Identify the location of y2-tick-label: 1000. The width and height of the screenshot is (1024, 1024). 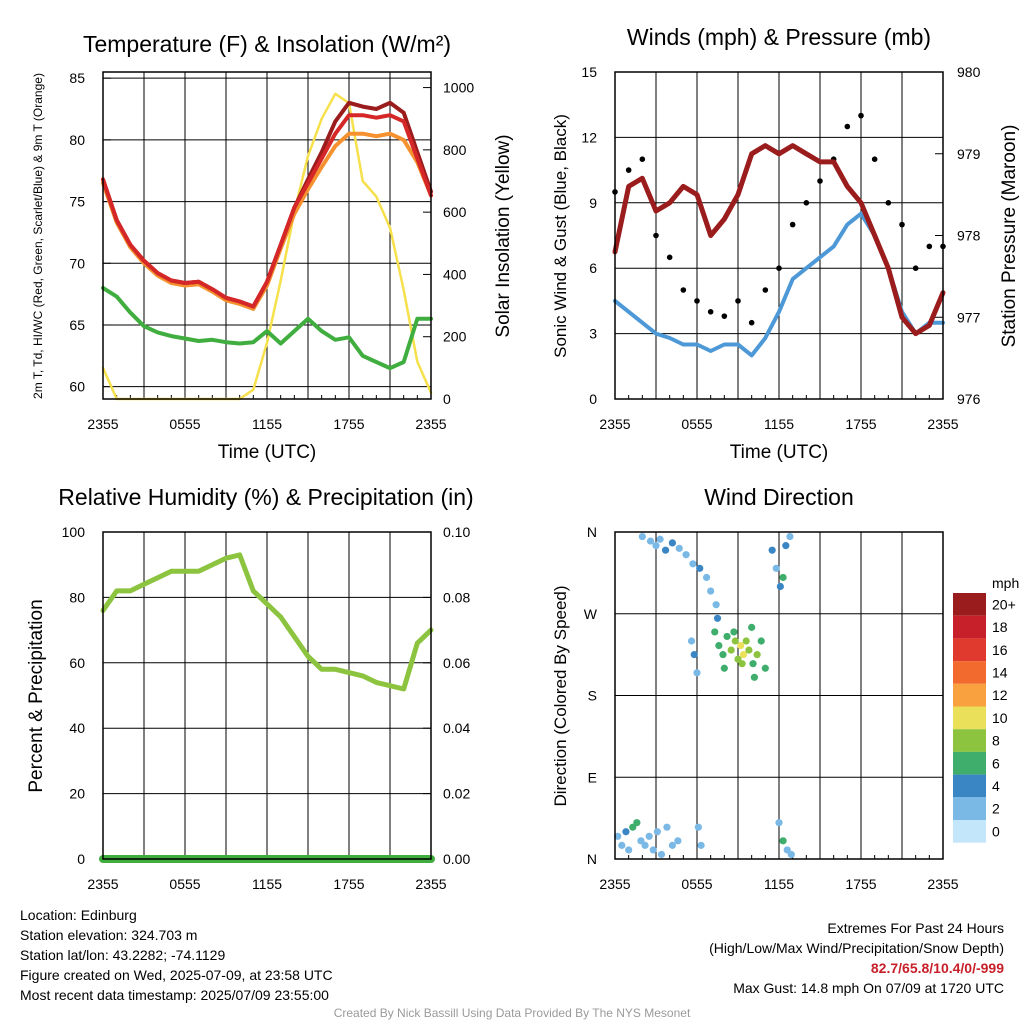
(458, 88).